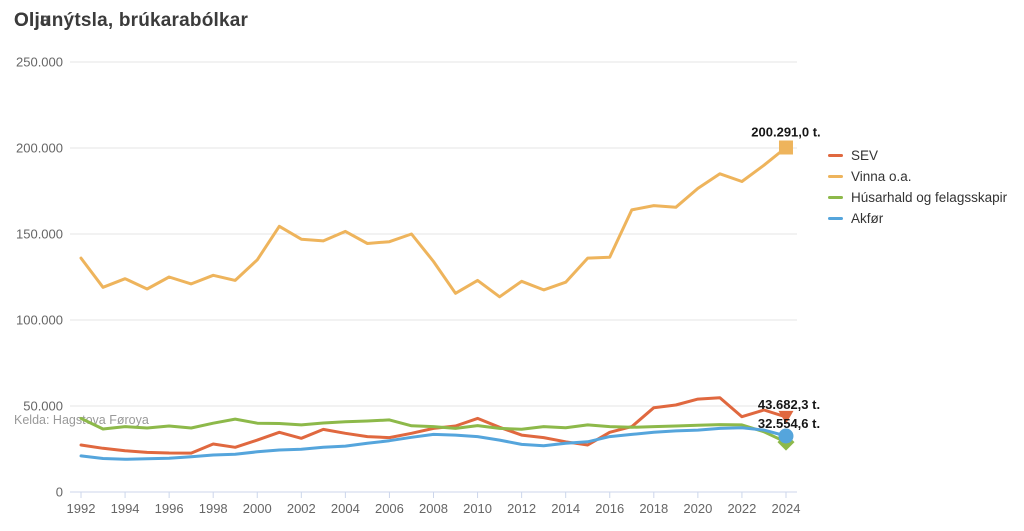  What do you see at coordinates (131, 20) in the screenshot?
I see `chart-title: Oljunýtsla, brúkarabólkar` at bounding box center [131, 20].